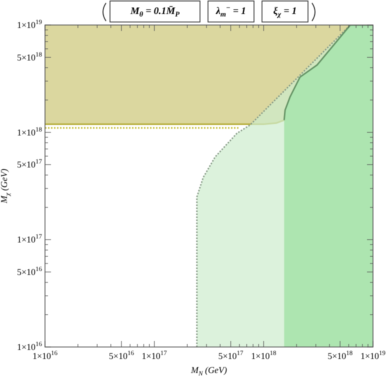 The width and height of the screenshot is (388, 378). I want to click on x-tick-label: 1×10$^{18}$, so click(263, 355).